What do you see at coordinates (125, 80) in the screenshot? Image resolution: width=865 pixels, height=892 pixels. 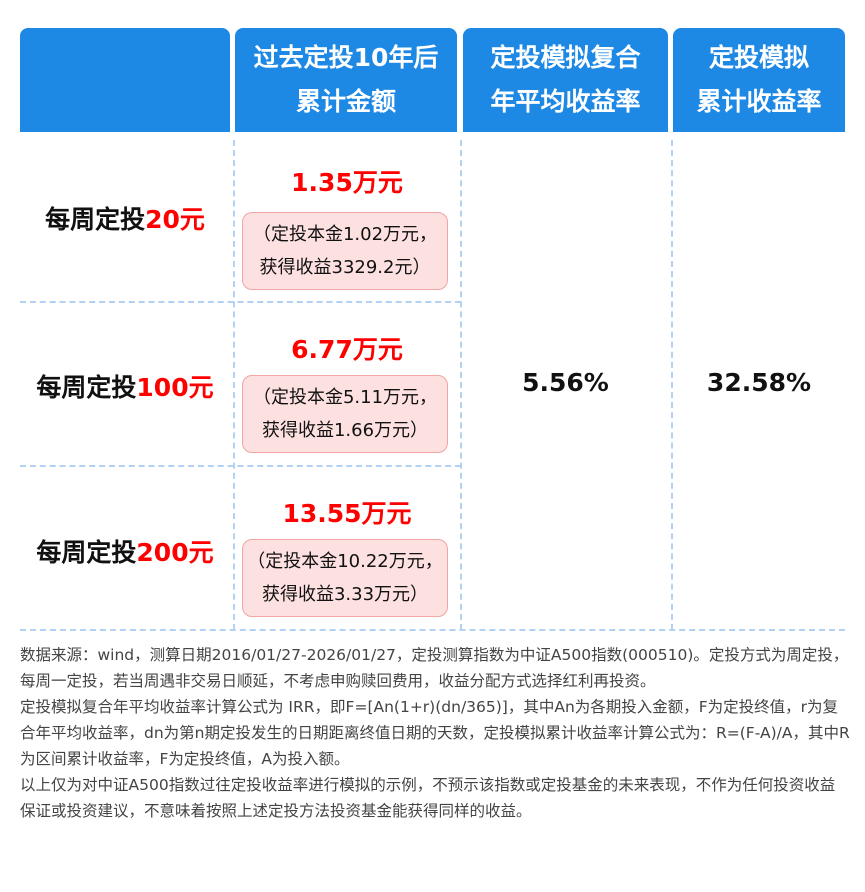 I see `header-blank` at bounding box center [125, 80].